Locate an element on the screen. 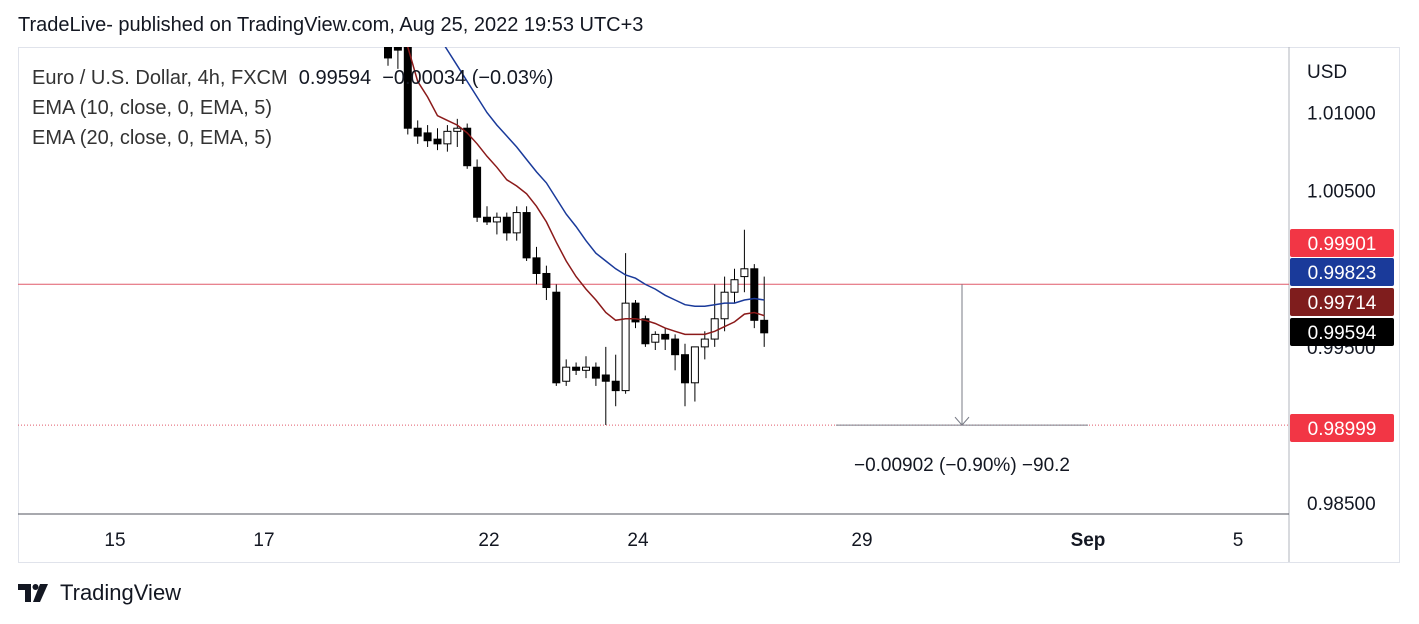 The height and width of the screenshot is (624, 1419). price-label: 0.99901 is located at coordinates (1342, 244).